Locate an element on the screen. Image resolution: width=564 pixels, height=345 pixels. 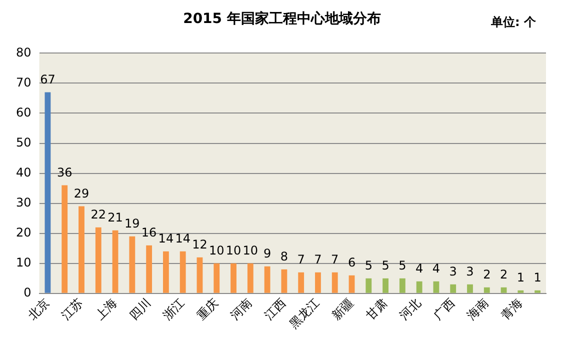
y-tick-label: 50 is located at coordinates (24, 142).